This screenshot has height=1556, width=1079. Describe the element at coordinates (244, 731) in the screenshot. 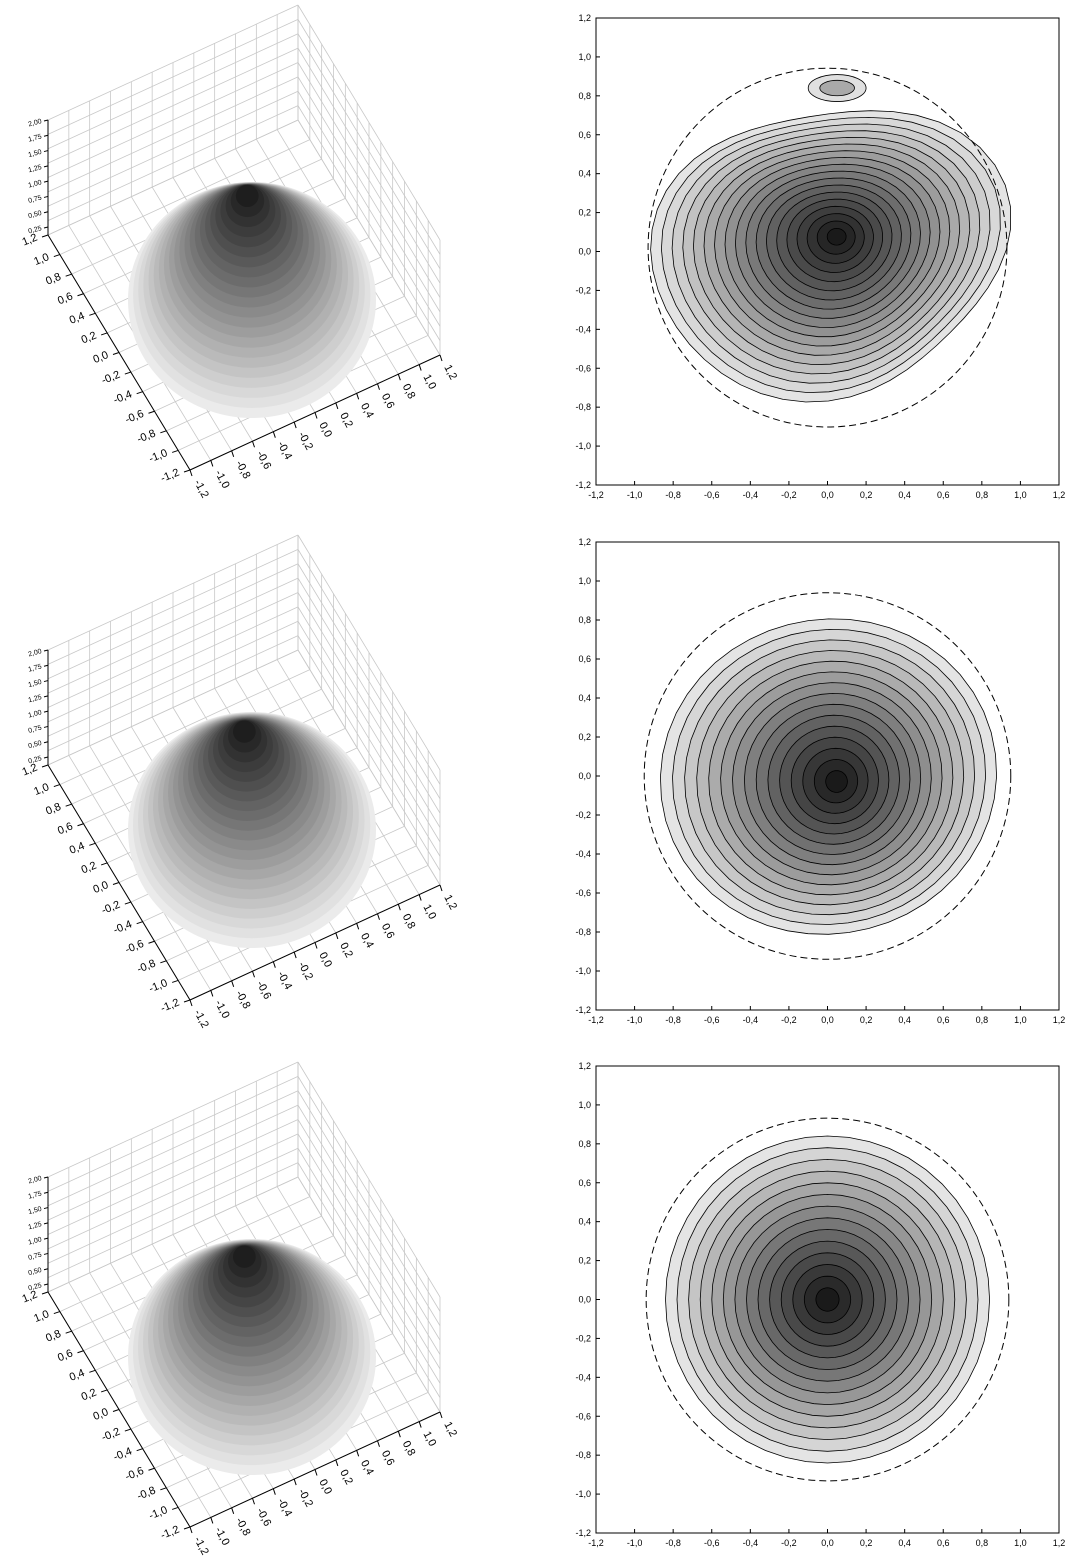

I see `surface-layer` at that location.